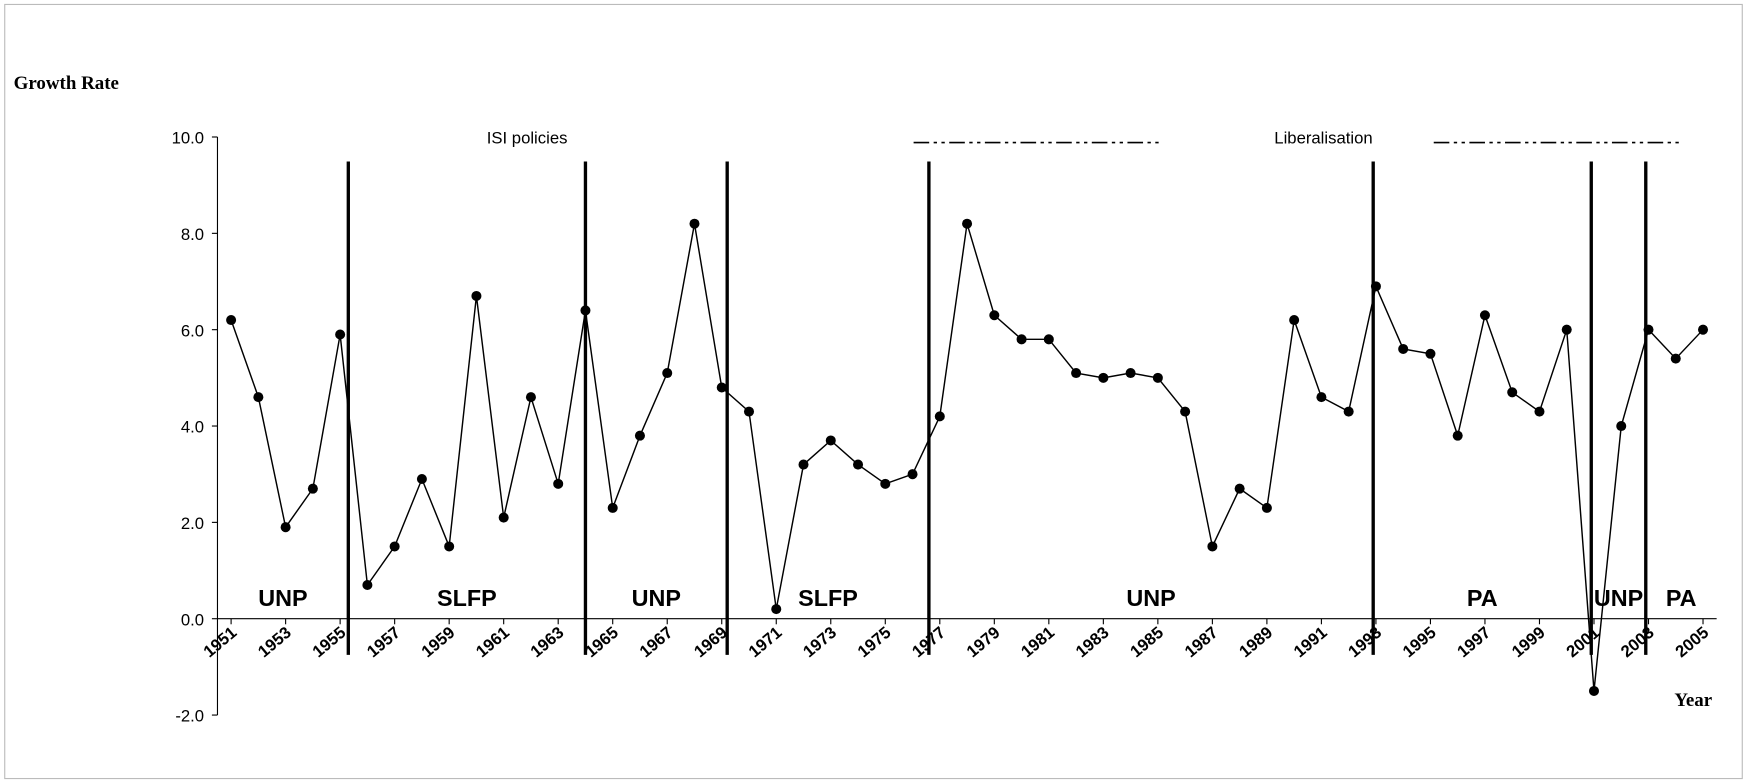 This screenshot has width=1747, height=783. I want to click on x-tick-label: 2003, so click(1637, 642).